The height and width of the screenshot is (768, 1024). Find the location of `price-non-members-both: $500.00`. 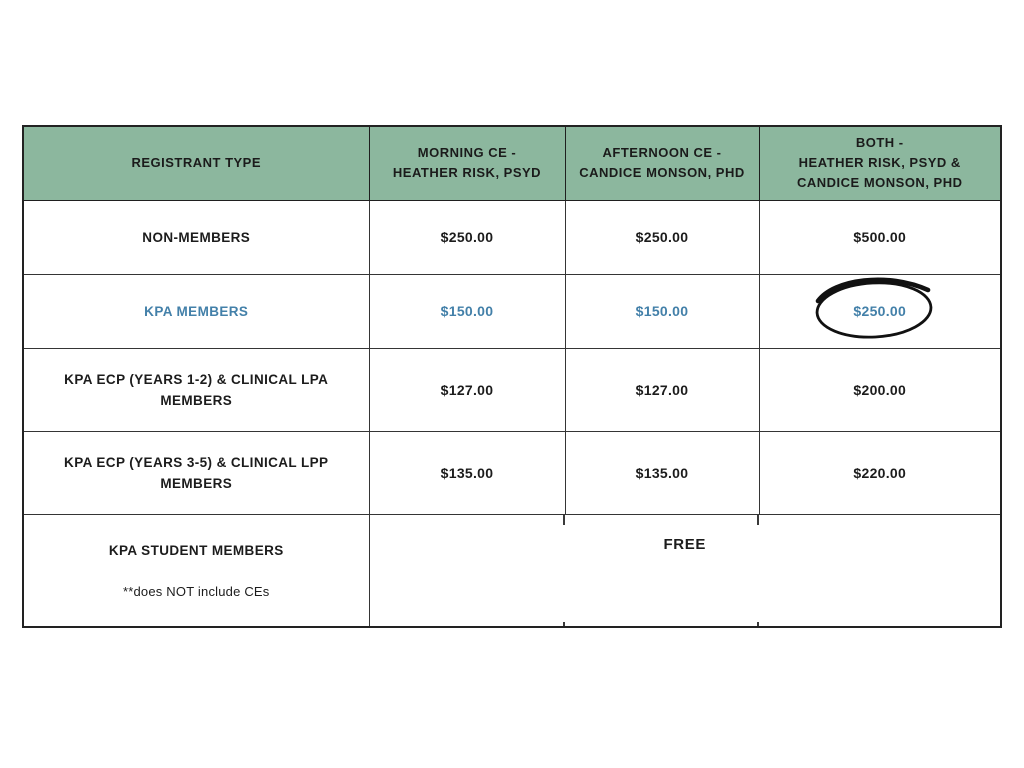

price-non-members-both: $500.00 is located at coordinates (880, 237).